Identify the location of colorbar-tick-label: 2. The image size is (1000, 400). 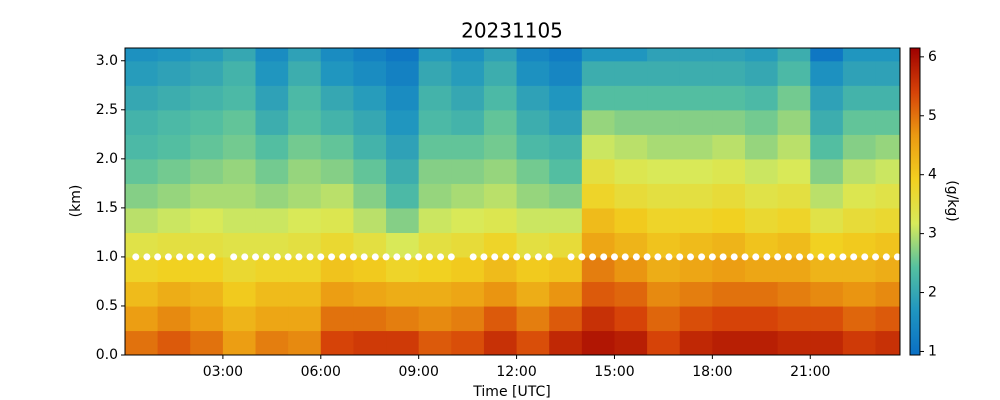
(932, 293).